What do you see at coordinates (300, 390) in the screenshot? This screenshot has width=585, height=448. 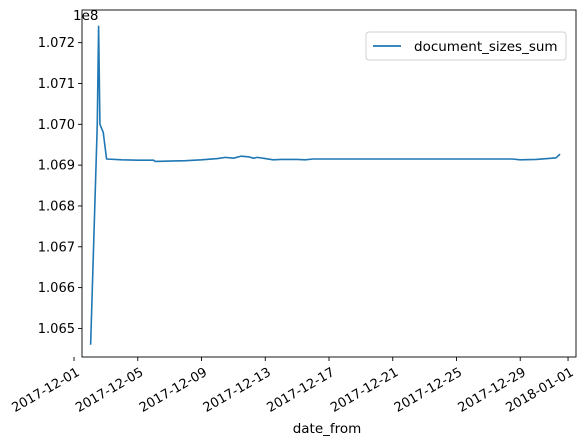 I see `x-tick-label: 2017-12-17` at bounding box center [300, 390].